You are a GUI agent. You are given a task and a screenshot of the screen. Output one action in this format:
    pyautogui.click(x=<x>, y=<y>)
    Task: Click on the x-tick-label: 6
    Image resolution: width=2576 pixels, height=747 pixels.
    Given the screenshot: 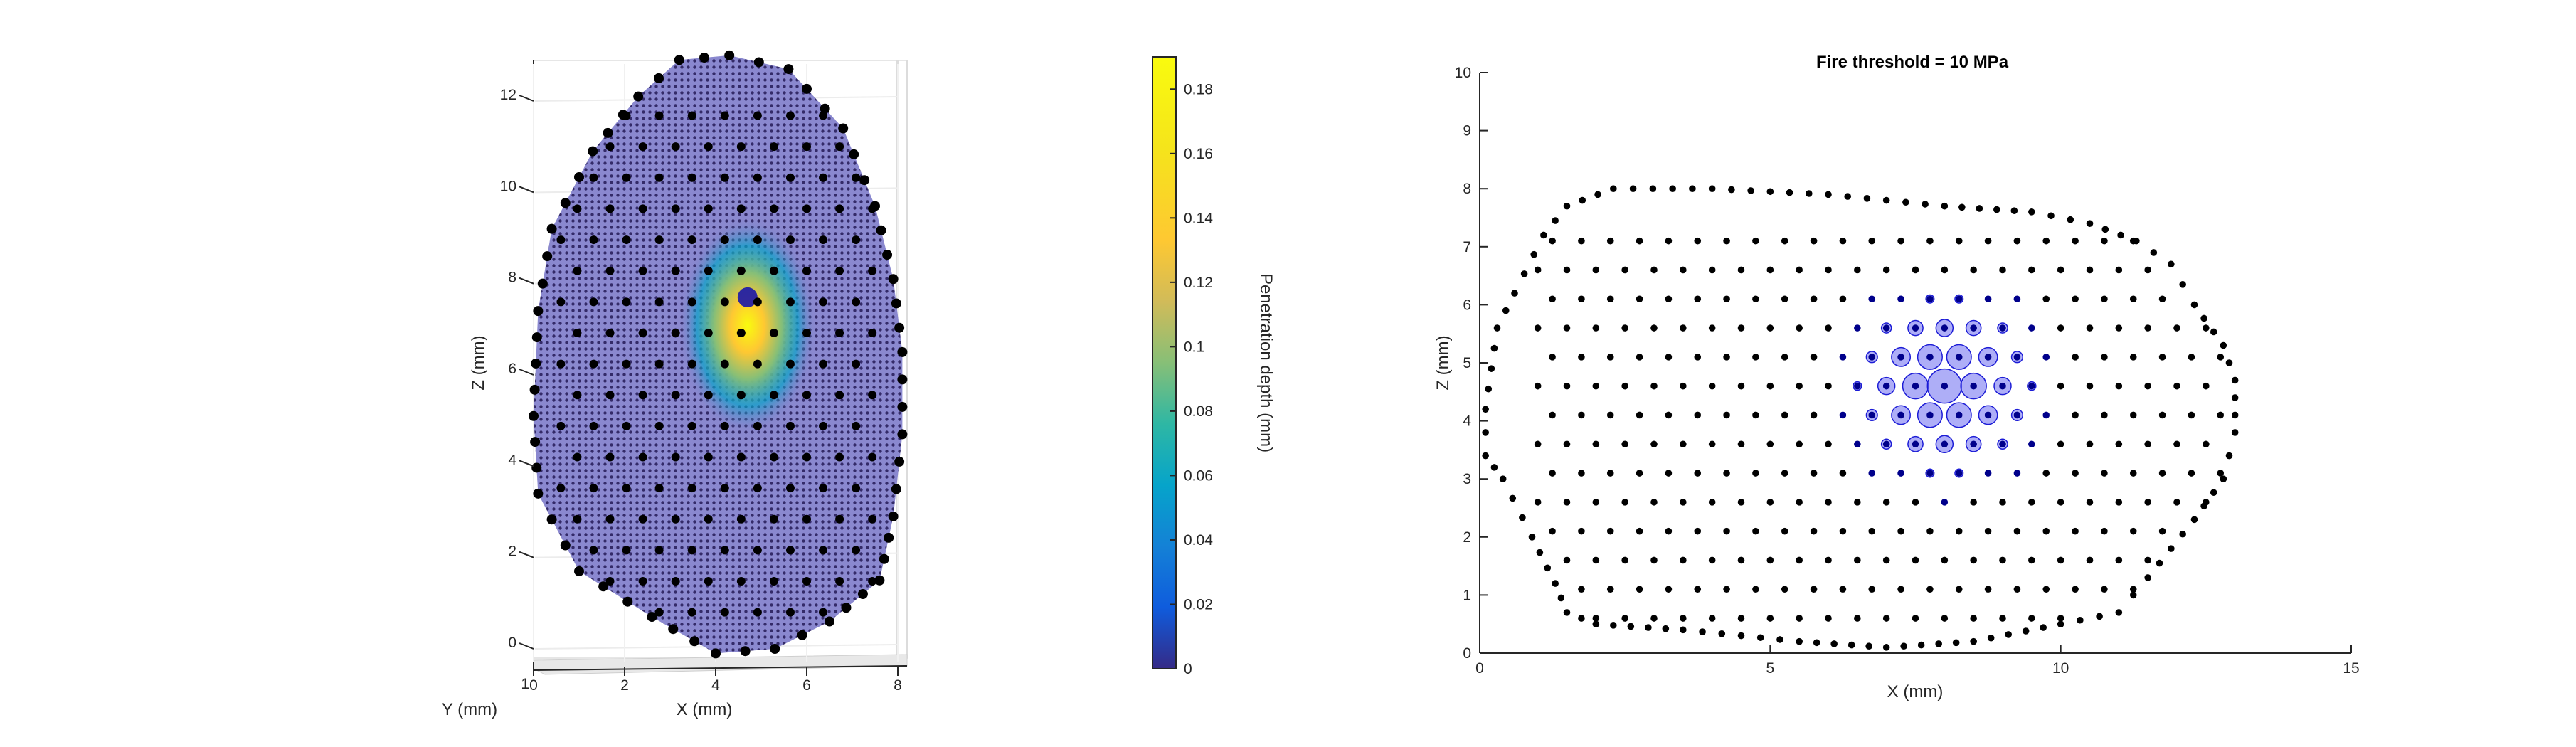 What is the action you would take?
    pyautogui.click(x=807, y=685)
    